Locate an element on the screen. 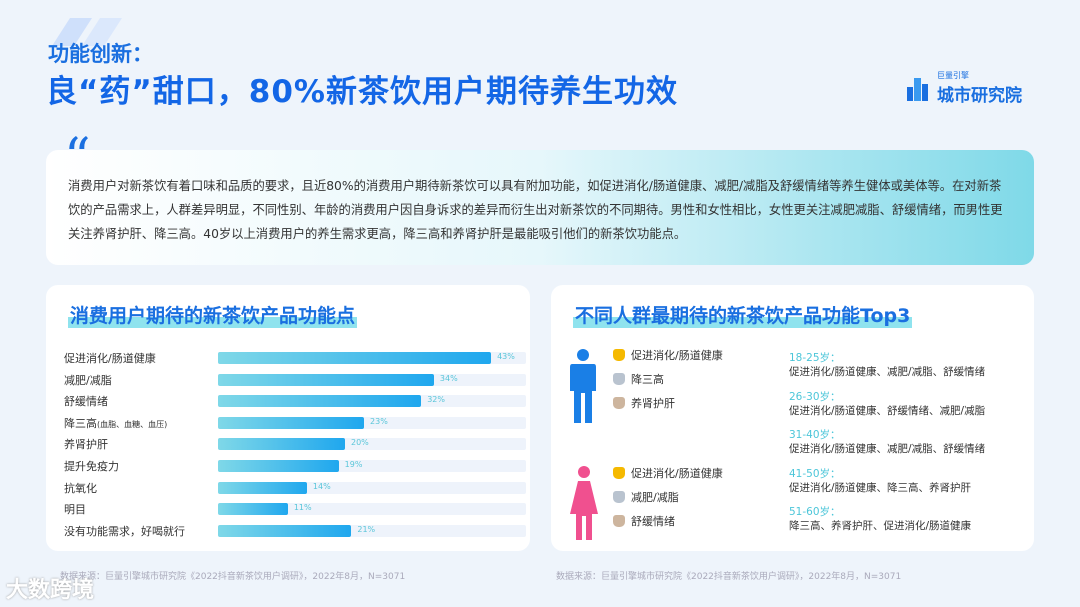 The height and width of the screenshot is (607, 1080). age-group: 18-25岁： 促进消化/肠道健康、减肥/减脂、舒缓情绪 is located at coordinates (887, 365).